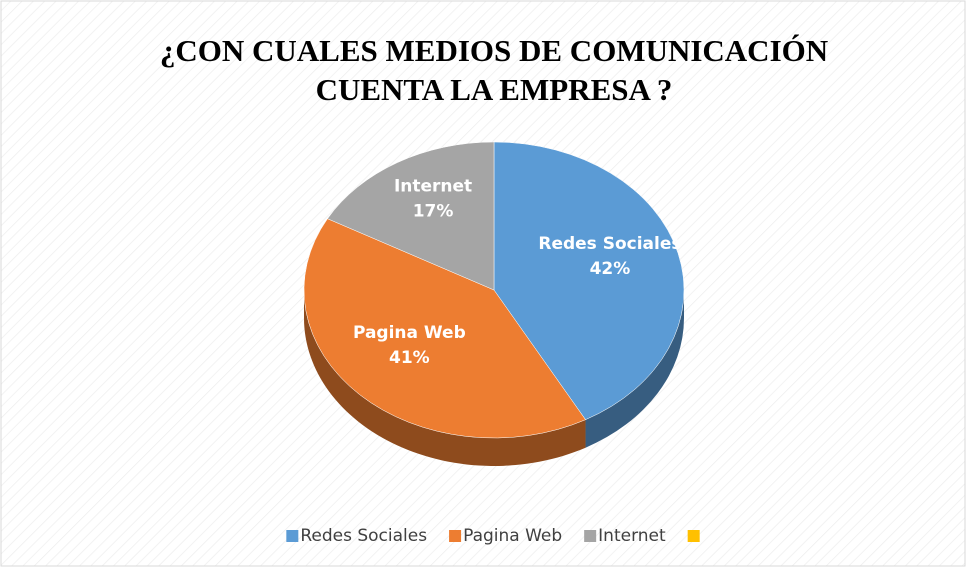 The image size is (966, 567). I want to click on legend-label: Redes Sociales, so click(363, 536).